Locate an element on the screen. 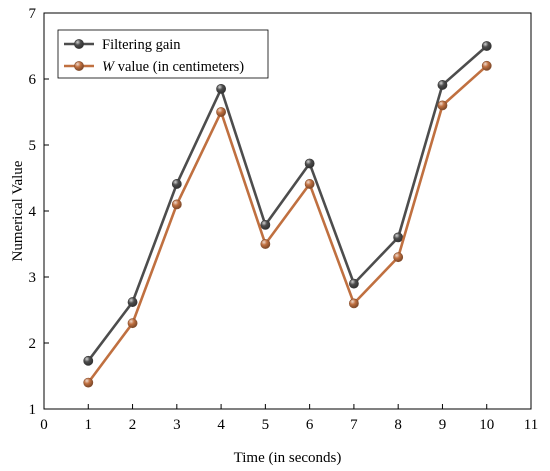  y-axis-title: Numerical Value is located at coordinates (18, 210).